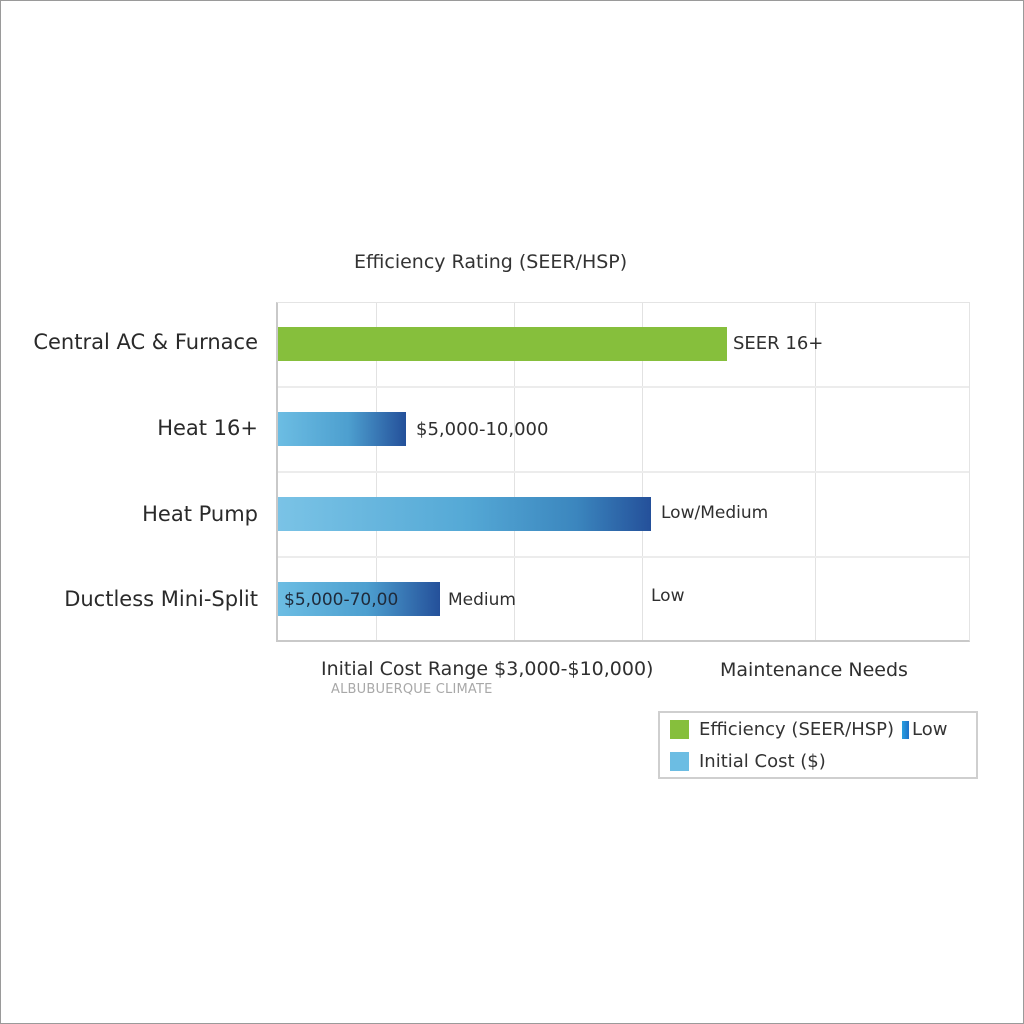 The height and width of the screenshot is (1024, 1024). Describe the element at coordinates (814, 670) in the screenshot. I see `secondary-axis-label: Maintenance Needs` at that location.